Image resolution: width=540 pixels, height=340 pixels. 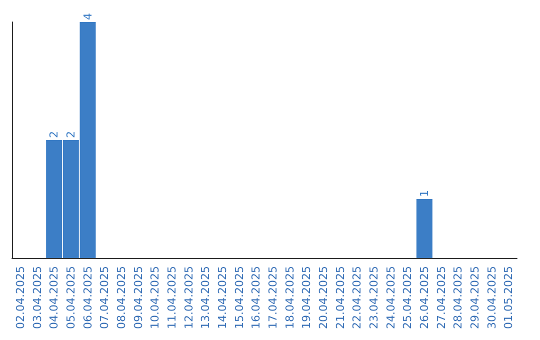 I want to click on x-tick-label: 01.05.2025, so click(x=509, y=298).